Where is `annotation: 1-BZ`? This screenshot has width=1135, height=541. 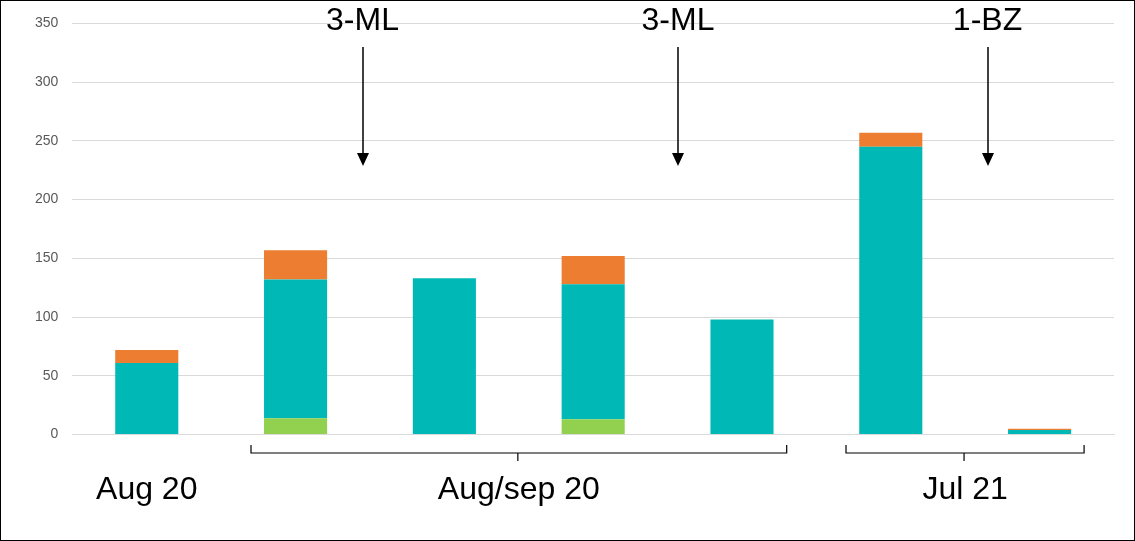 annotation: 1-BZ is located at coordinates (987, 19).